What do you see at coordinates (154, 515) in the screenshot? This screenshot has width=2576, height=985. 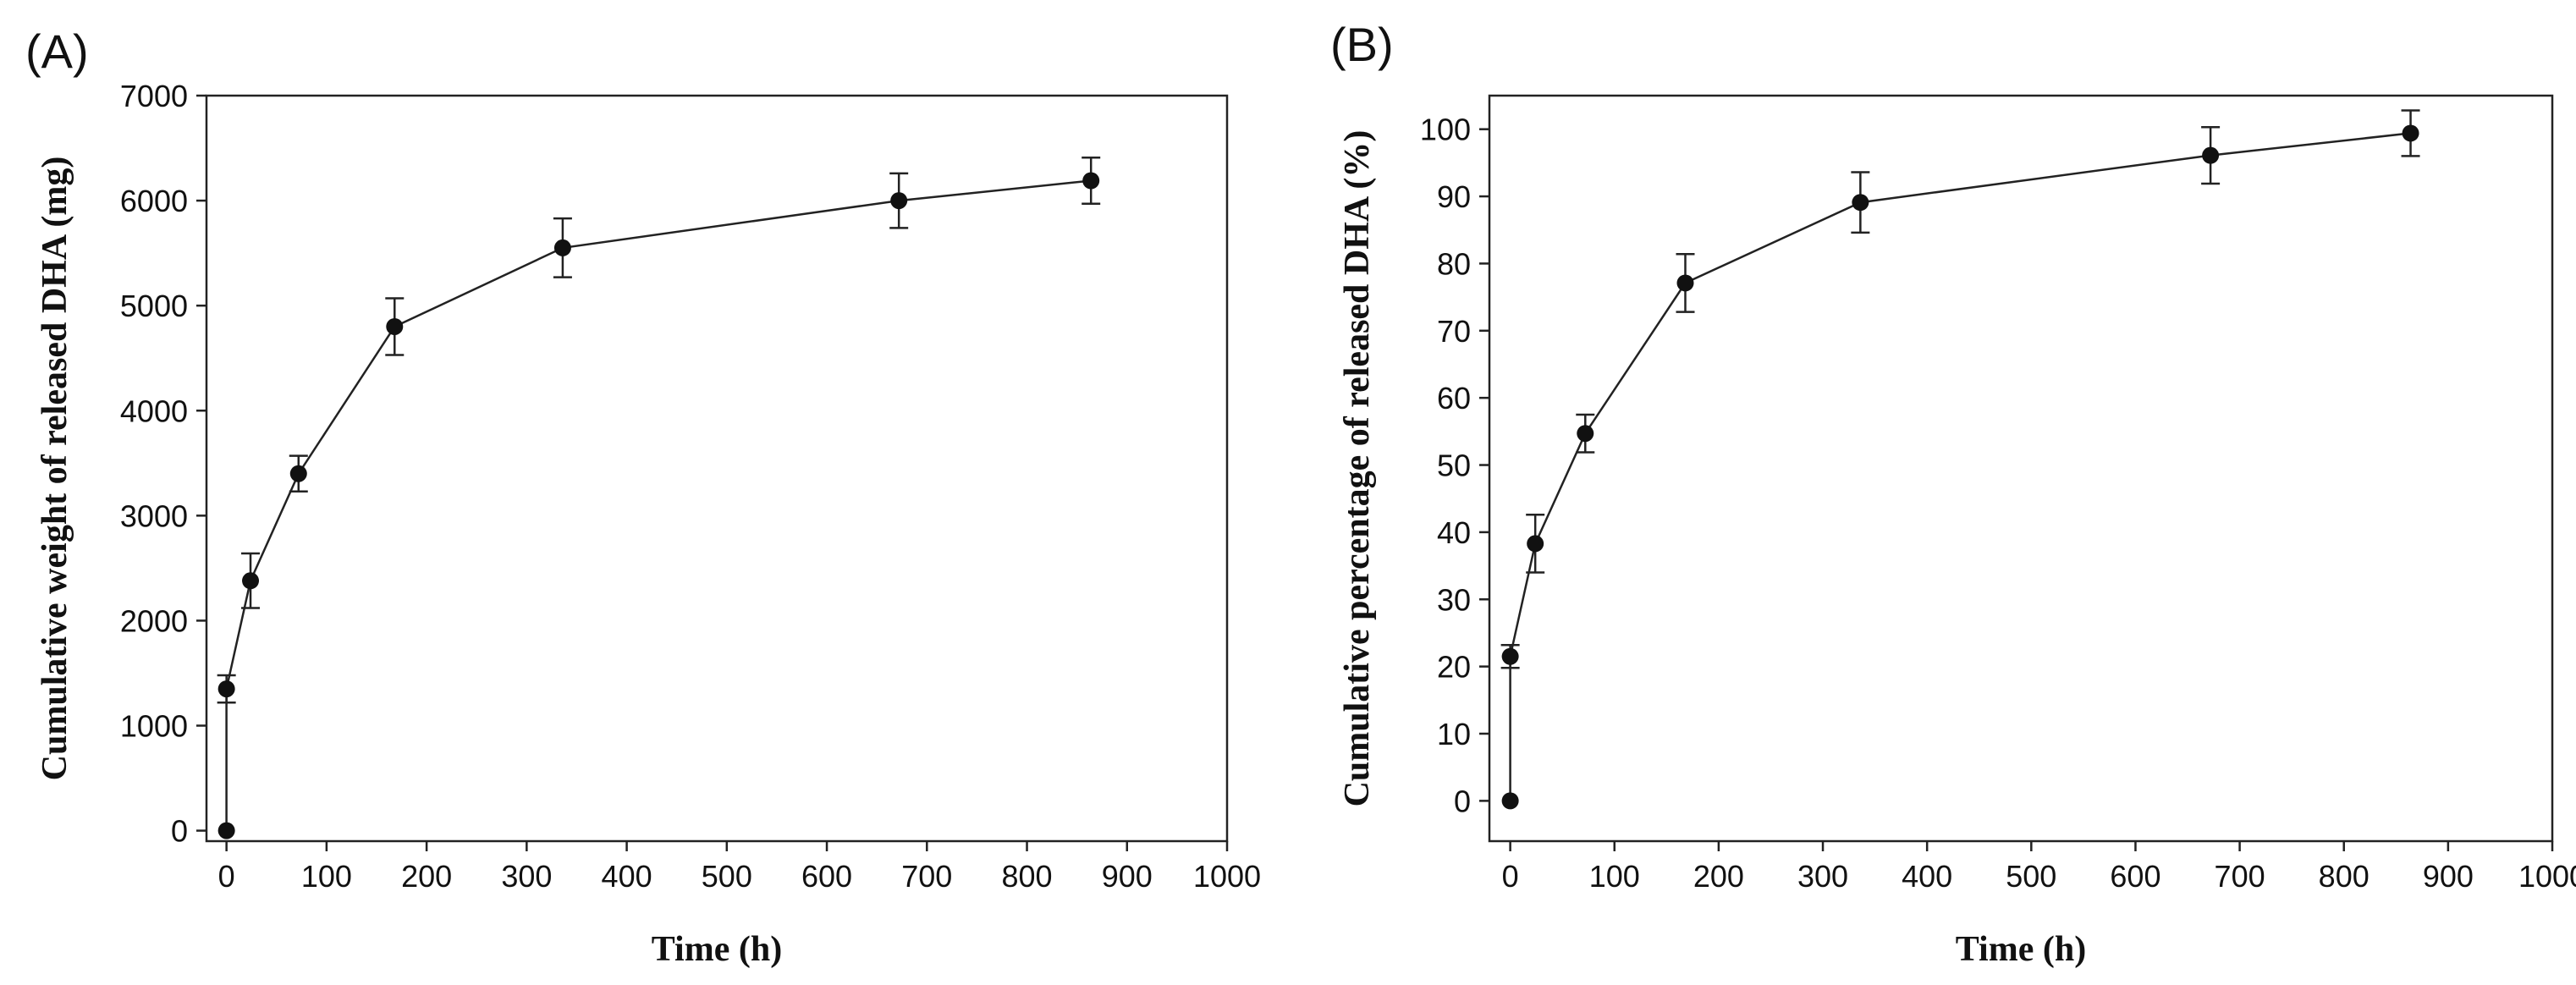 I see `y-tick-label: 3000` at bounding box center [154, 515].